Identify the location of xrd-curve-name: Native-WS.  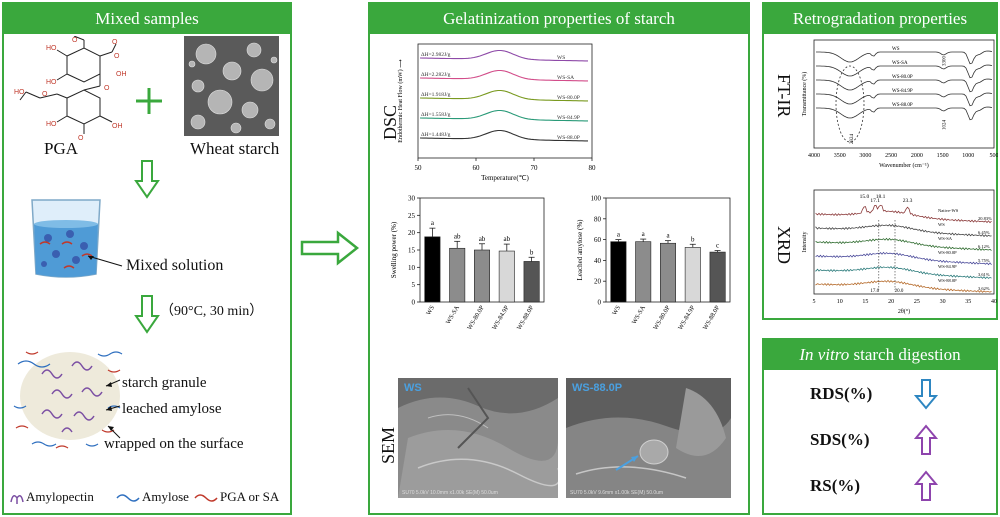
(948, 210).